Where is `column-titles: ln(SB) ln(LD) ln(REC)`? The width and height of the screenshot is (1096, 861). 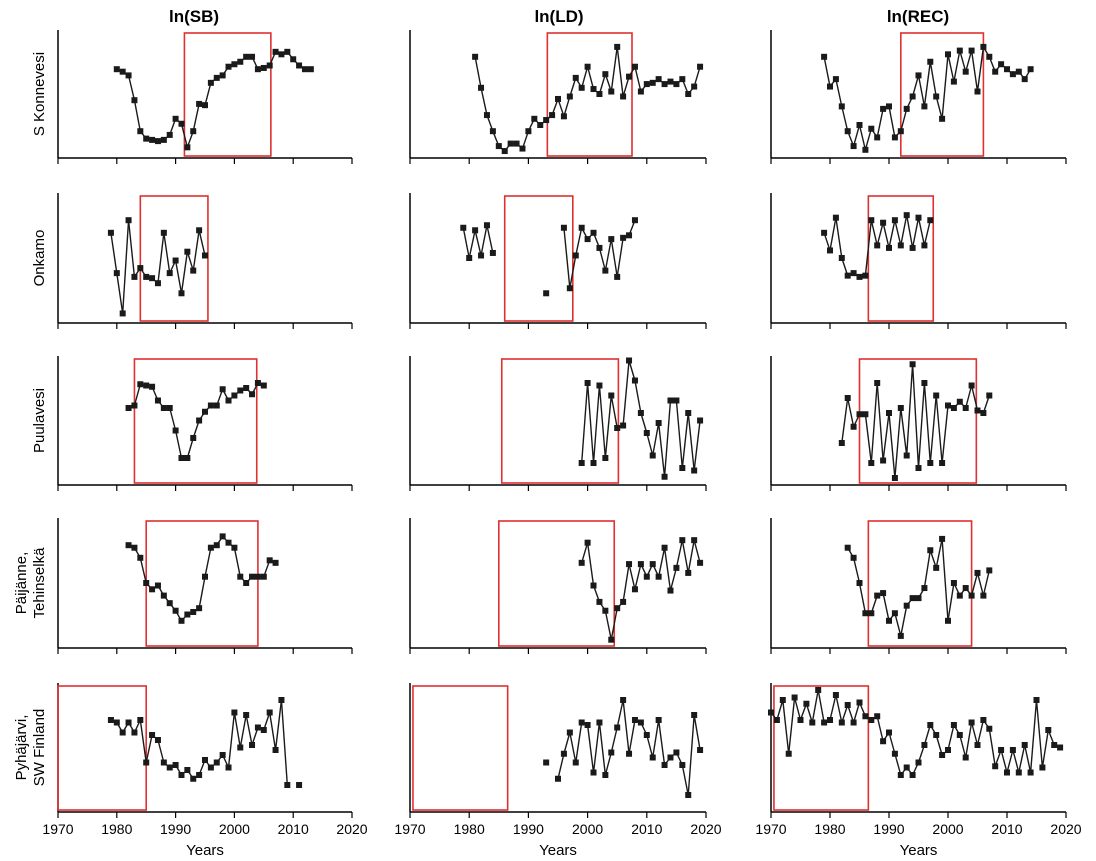 column-titles: ln(SB) ln(LD) ln(REC) is located at coordinates (559, 16).